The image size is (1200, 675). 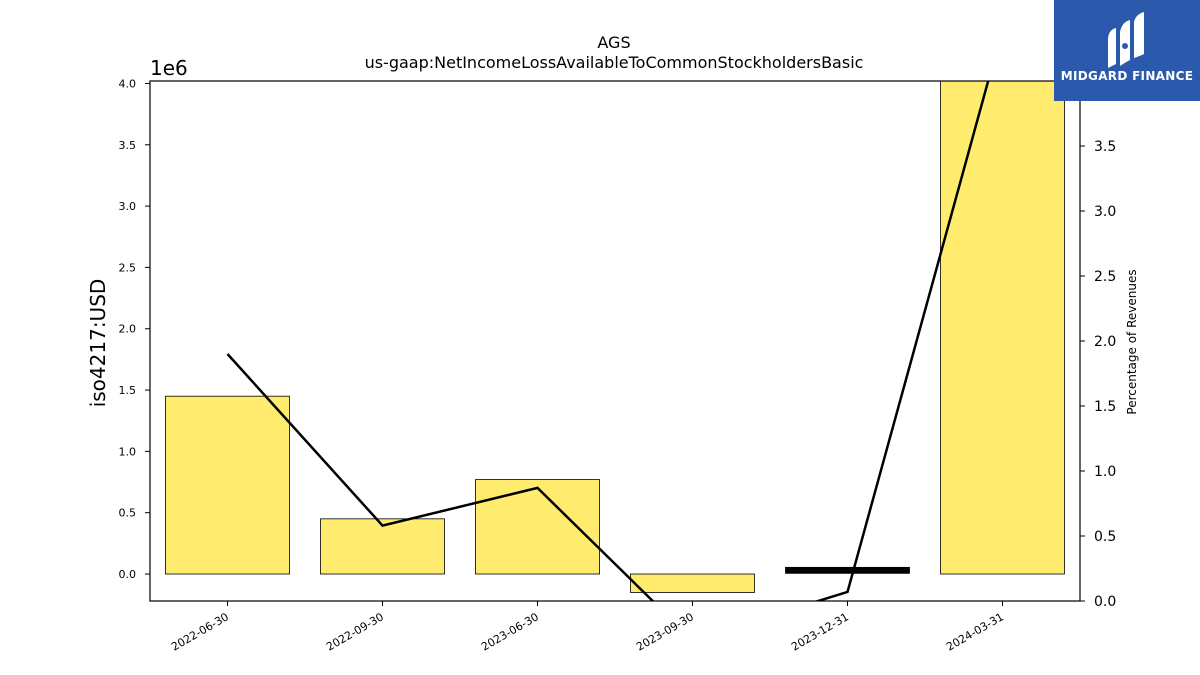 What do you see at coordinates (665, 631) in the screenshot?
I see `x-tick-label: 2023-09-30` at bounding box center [665, 631].